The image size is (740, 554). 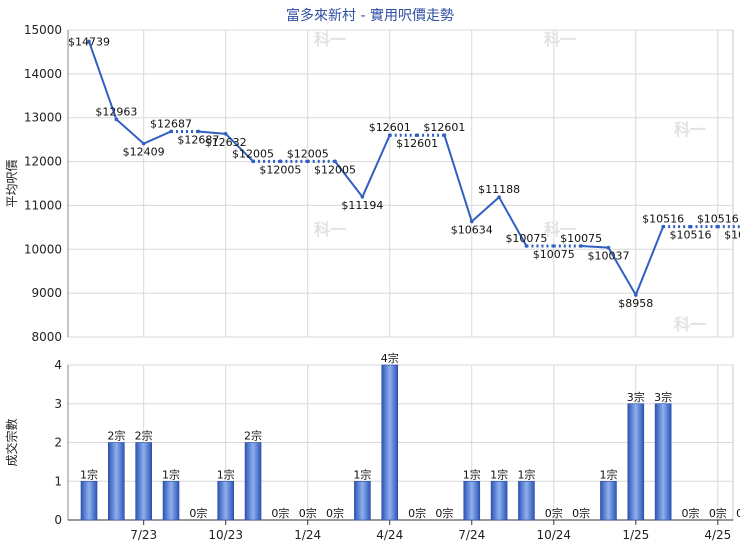 I want to click on y-tick-label: 1, so click(x=58, y=481).